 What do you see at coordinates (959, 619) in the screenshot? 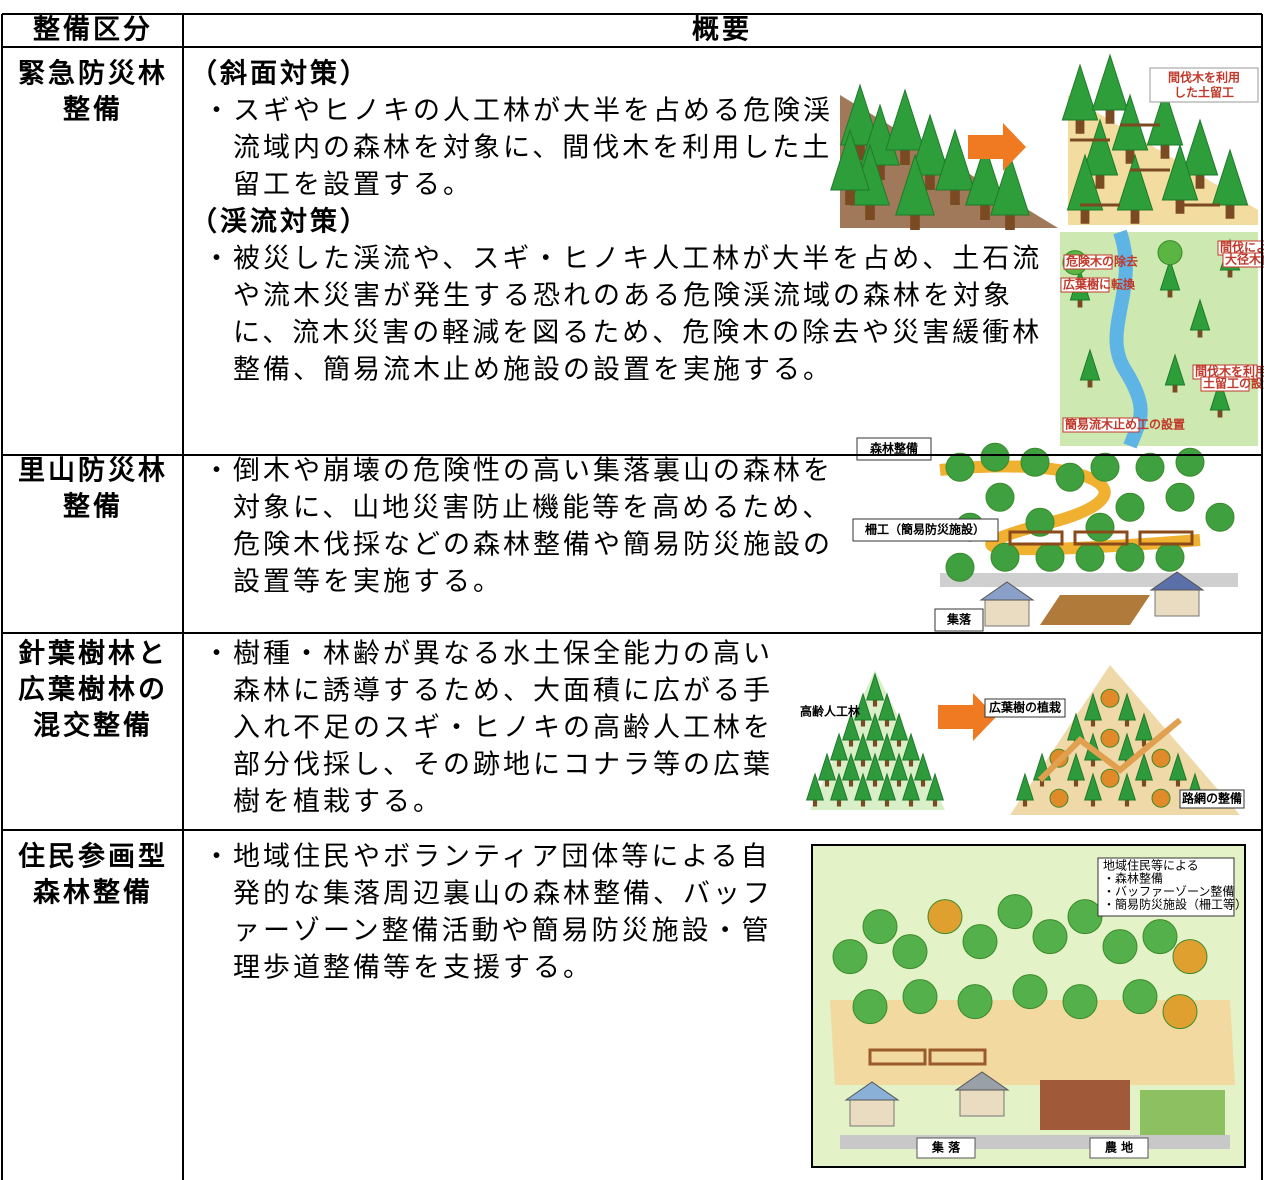
I see `figure-label: 集落` at bounding box center [959, 619].